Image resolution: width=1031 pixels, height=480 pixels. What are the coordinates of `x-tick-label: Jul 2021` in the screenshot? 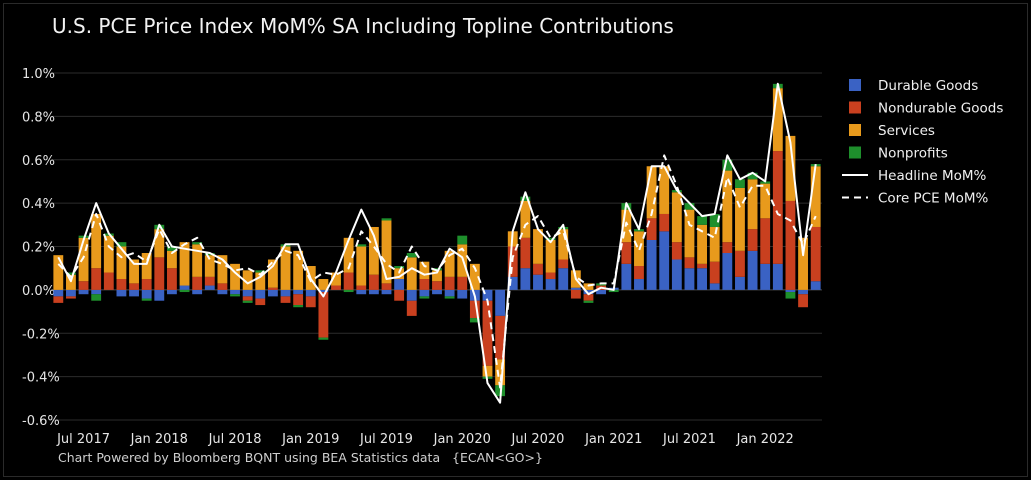 It's located at (689, 439).